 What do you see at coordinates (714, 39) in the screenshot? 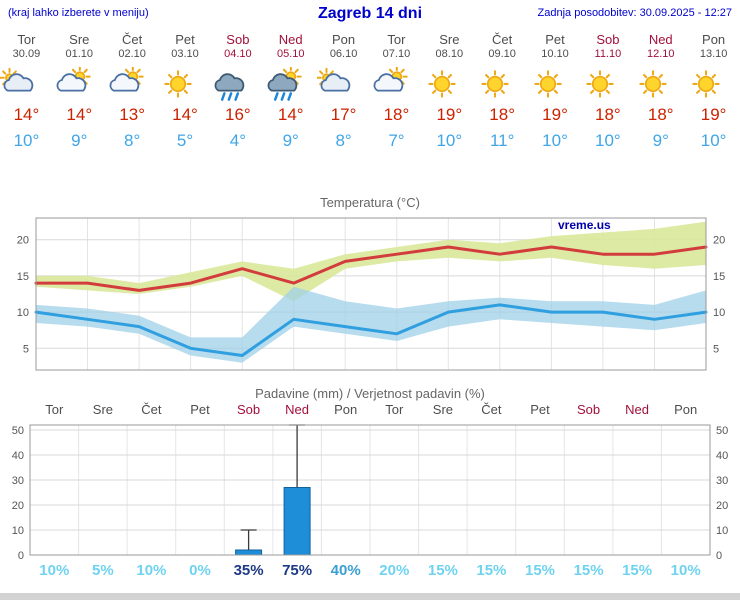
I see `day-name-label: Pon` at bounding box center [714, 39].